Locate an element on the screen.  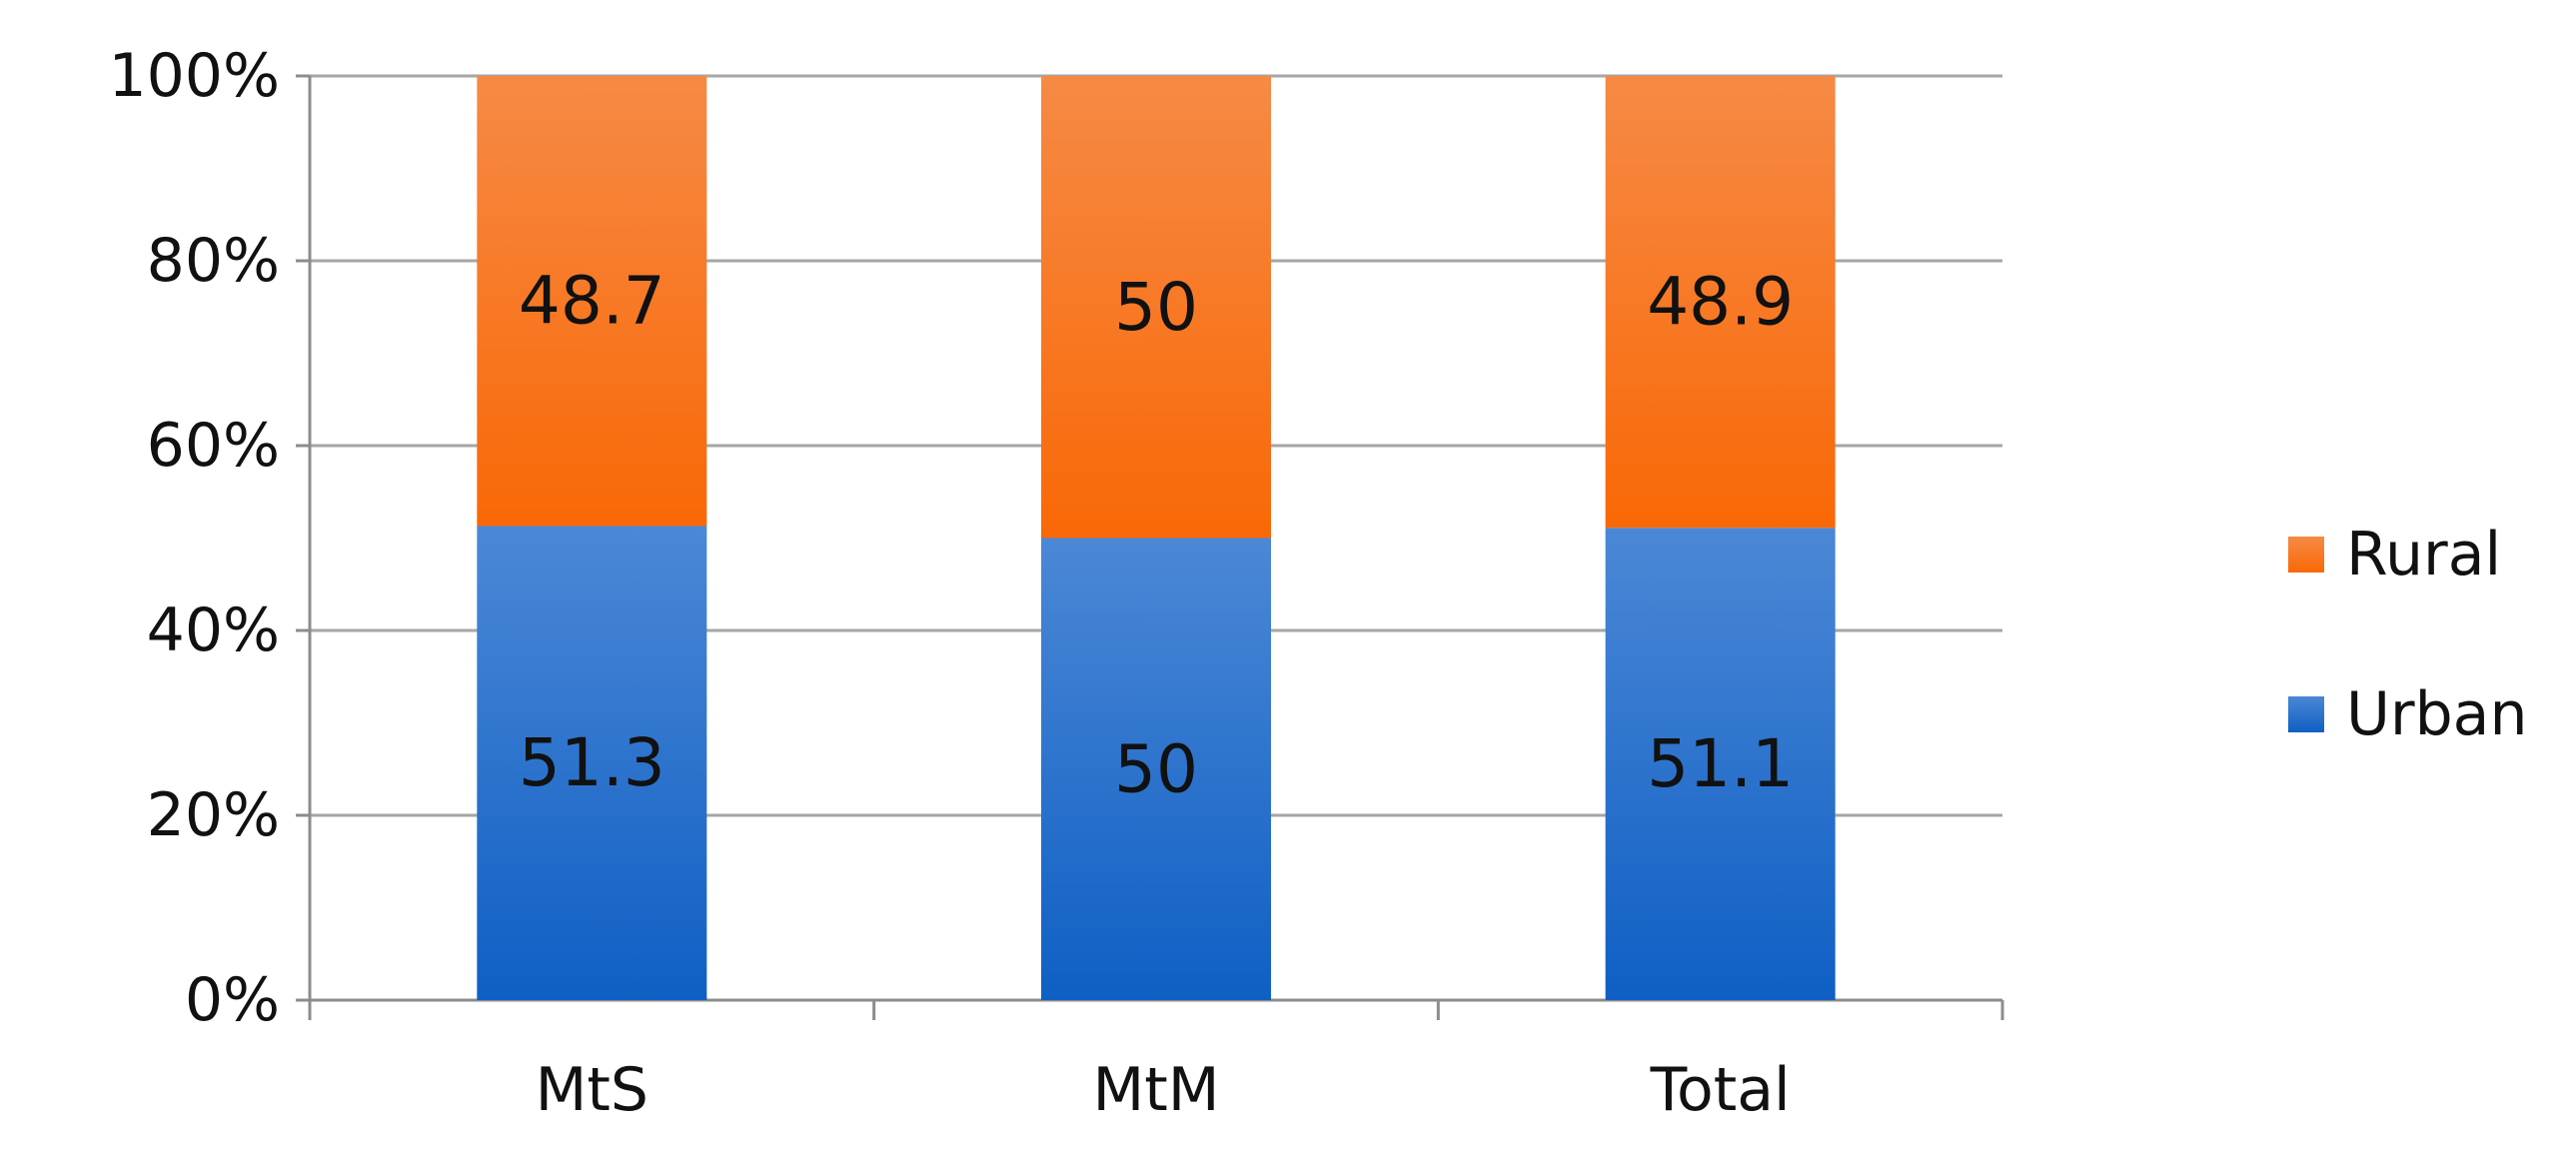
legend-label-rural: Rural is located at coordinates (2423, 554).